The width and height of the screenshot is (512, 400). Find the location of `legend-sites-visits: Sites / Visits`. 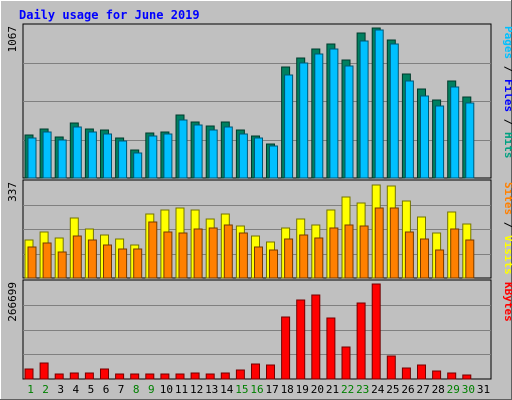

legend-sites-visits: Sites / Visits is located at coordinates (507, 228).